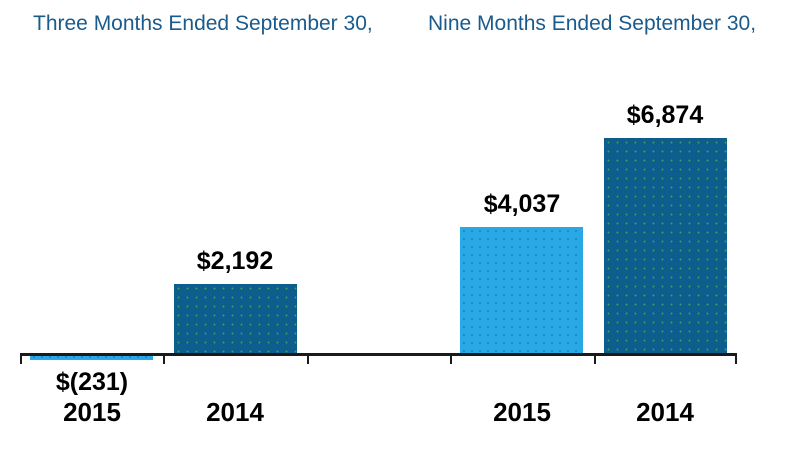 The width and height of the screenshot is (800, 449). Describe the element at coordinates (91, 356) in the screenshot. I see `bar-group1-2015` at that location.